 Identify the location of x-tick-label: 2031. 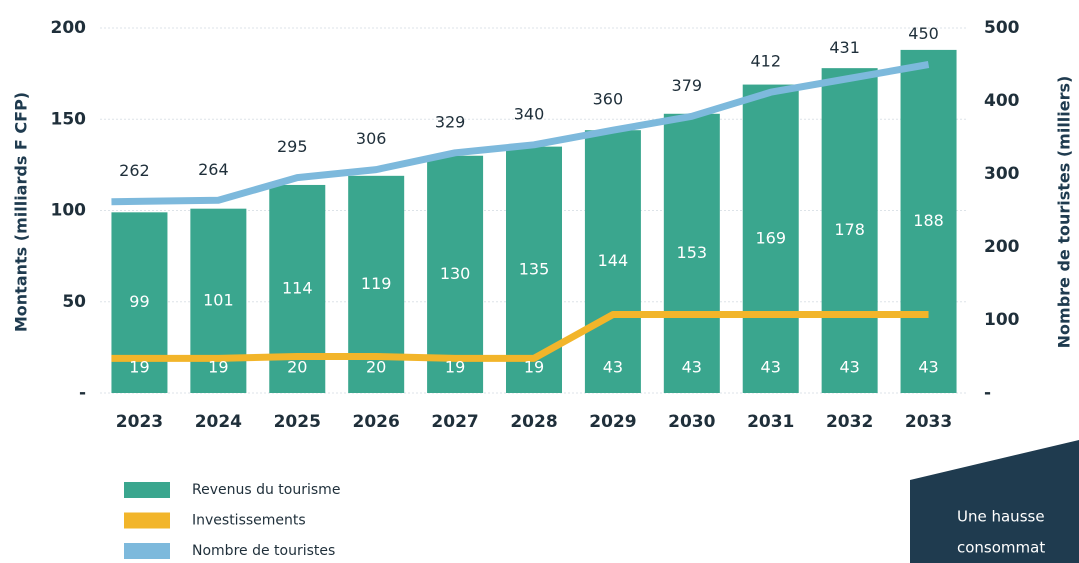
(770, 422).